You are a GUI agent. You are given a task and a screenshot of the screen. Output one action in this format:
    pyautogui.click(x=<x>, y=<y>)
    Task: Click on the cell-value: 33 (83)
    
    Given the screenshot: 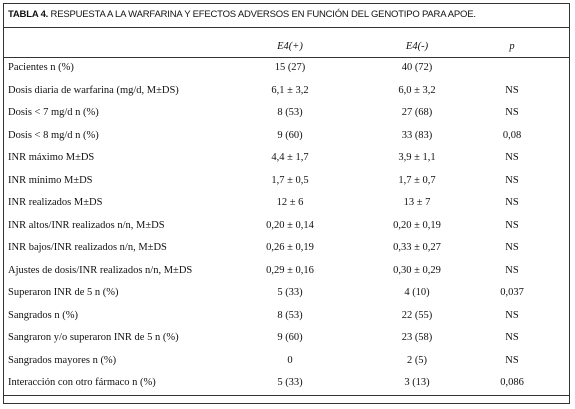 What is the action you would take?
    pyautogui.click(x=417, y=135)
    